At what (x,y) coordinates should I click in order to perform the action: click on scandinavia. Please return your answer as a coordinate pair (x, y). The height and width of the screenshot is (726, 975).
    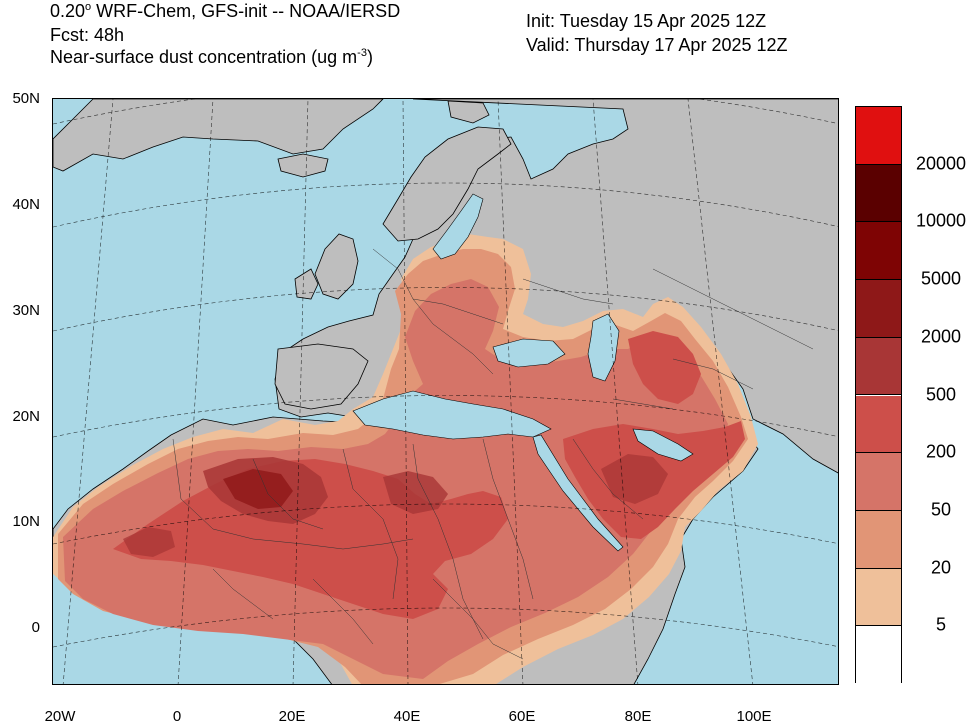
    Looking at the image, I should click on (447, 184).